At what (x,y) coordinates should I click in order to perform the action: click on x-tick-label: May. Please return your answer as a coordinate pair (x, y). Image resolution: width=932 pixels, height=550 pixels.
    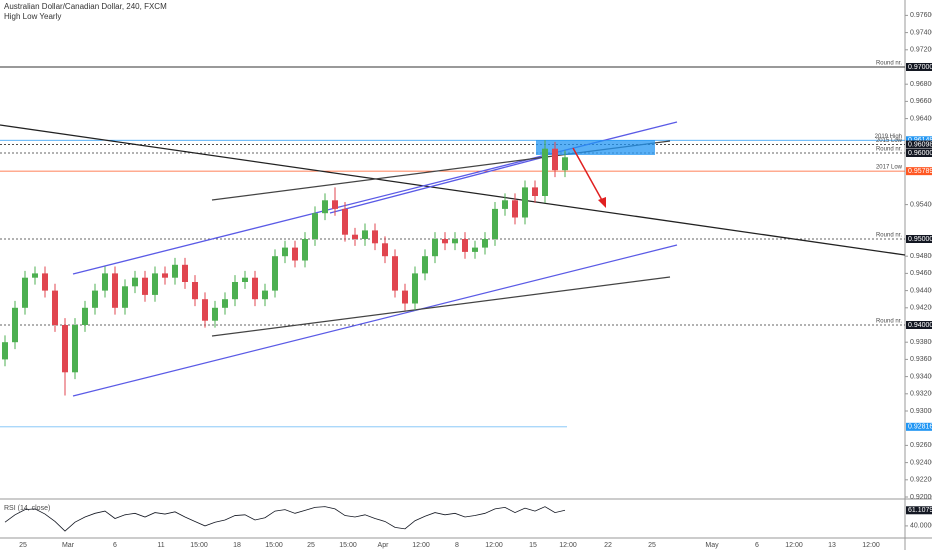
    Looking at the image, I should click on (712, 545).